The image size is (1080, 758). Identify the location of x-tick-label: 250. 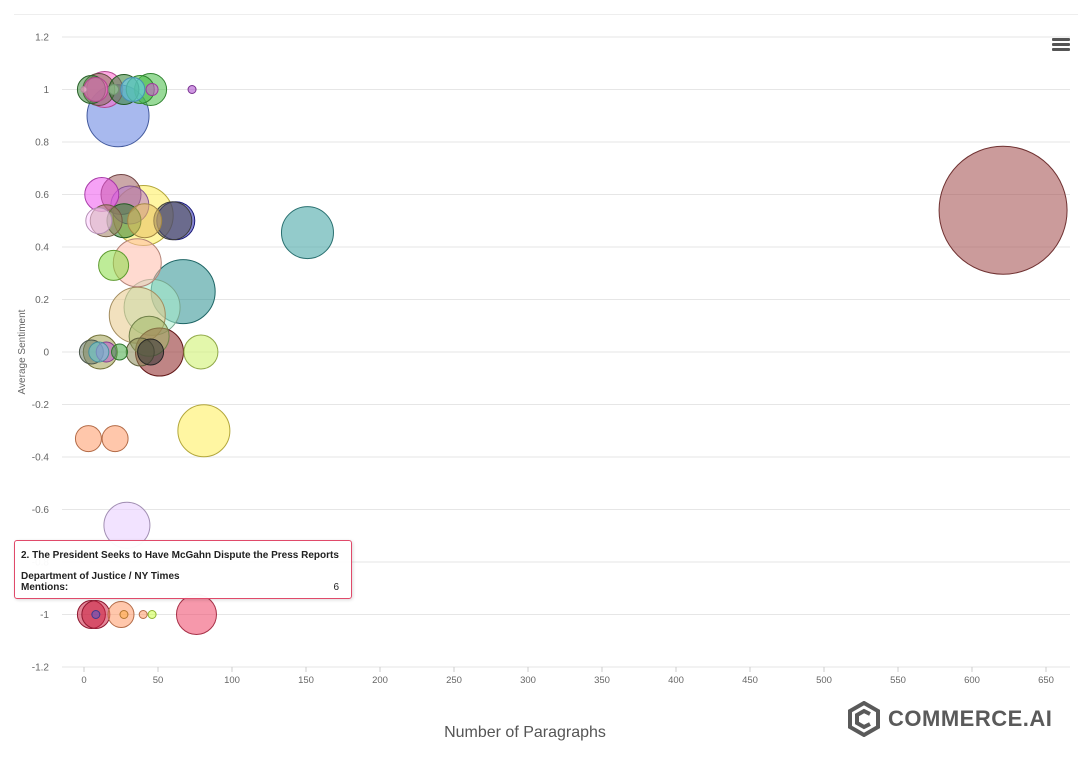
(454, 680).